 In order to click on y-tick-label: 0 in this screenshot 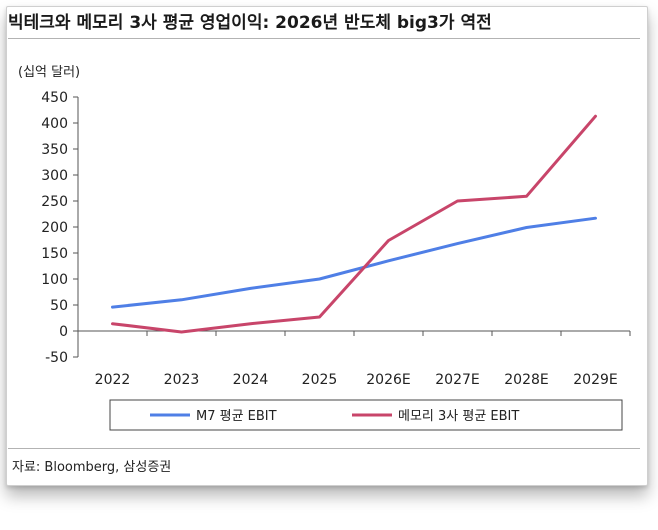, I will do `click(63, 332)`.